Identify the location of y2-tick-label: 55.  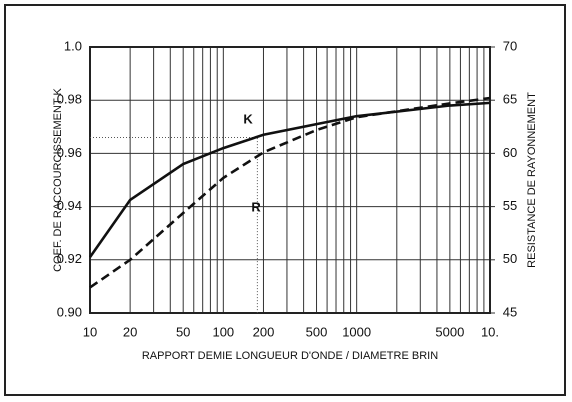
(510, 205).